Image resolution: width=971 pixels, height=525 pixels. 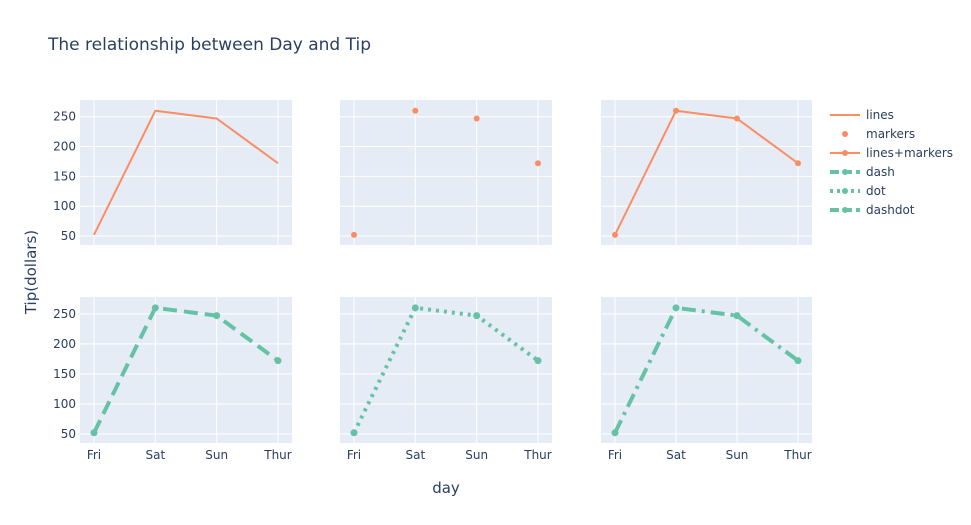 I want to click on legend-label-dash: dash, so click(x=880, y=172).